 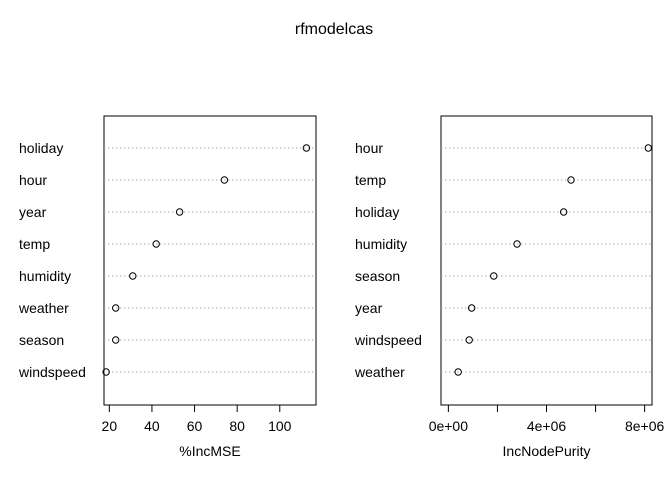 What do you see at coordinates (209, 451) in the screenshot?
I see `x-axis-title: %IncMSE` at bounding box center [209, 451].